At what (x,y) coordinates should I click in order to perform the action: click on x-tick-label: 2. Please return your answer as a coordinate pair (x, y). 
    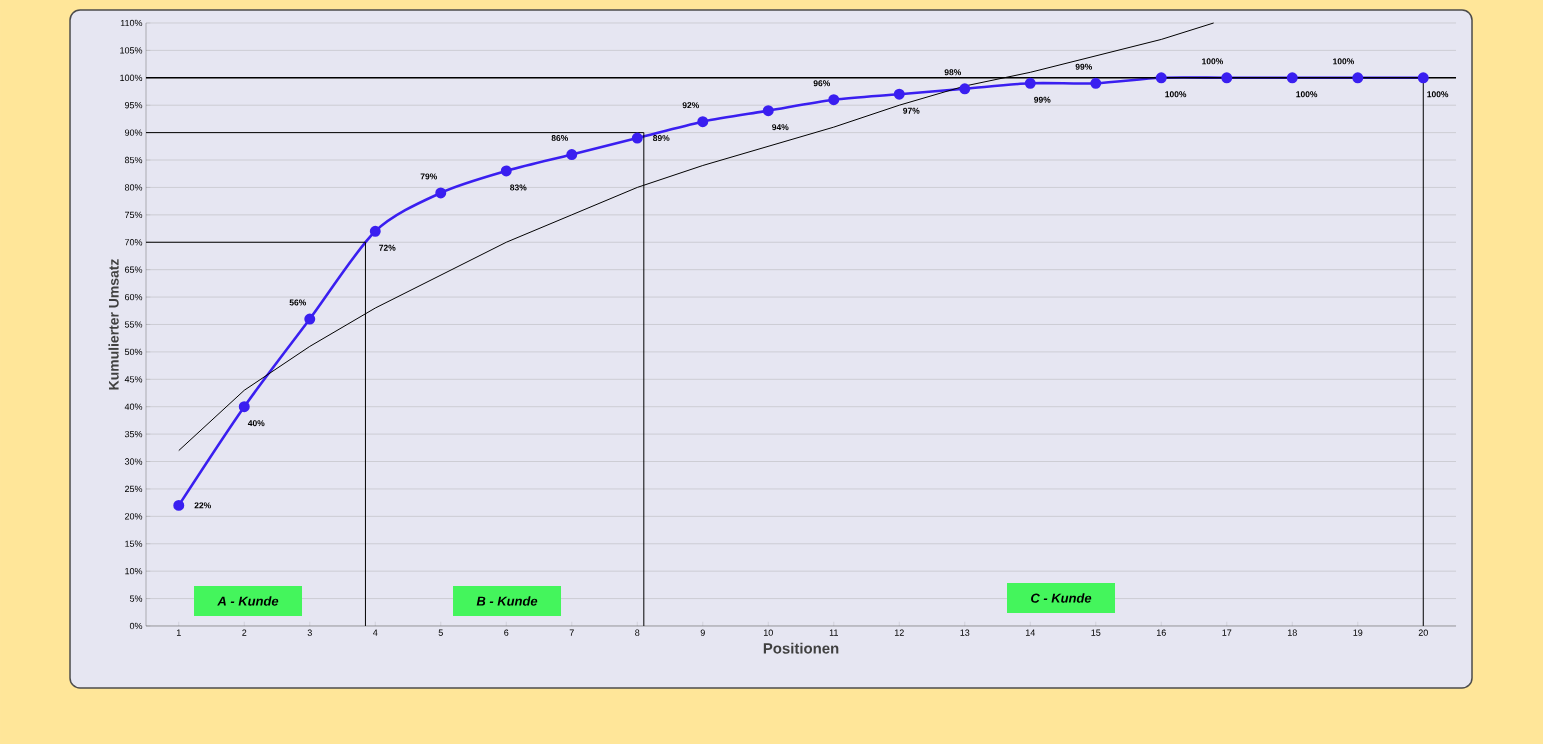
    Looking at the image, I should click on (244, 632).